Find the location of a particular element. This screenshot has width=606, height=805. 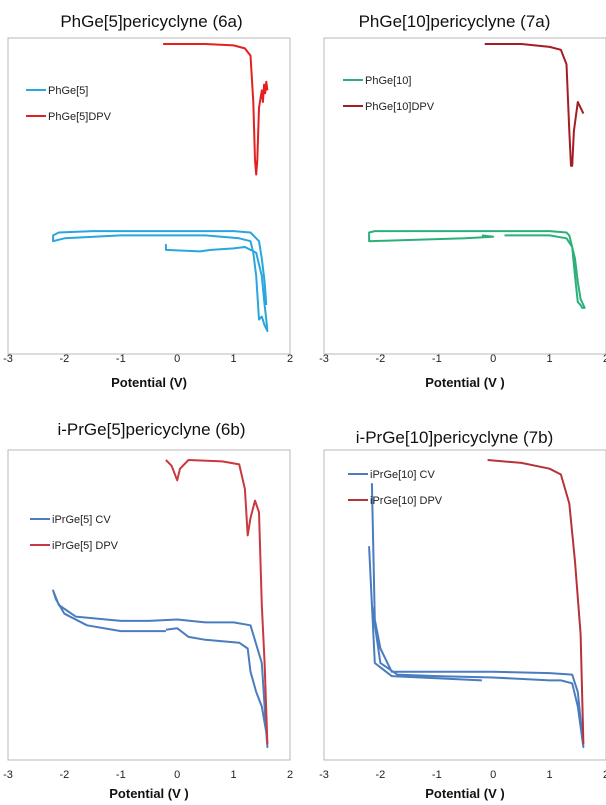

chart-title: PhGe[5]pericyclyne (6a) is located at coordinates (151, 21).